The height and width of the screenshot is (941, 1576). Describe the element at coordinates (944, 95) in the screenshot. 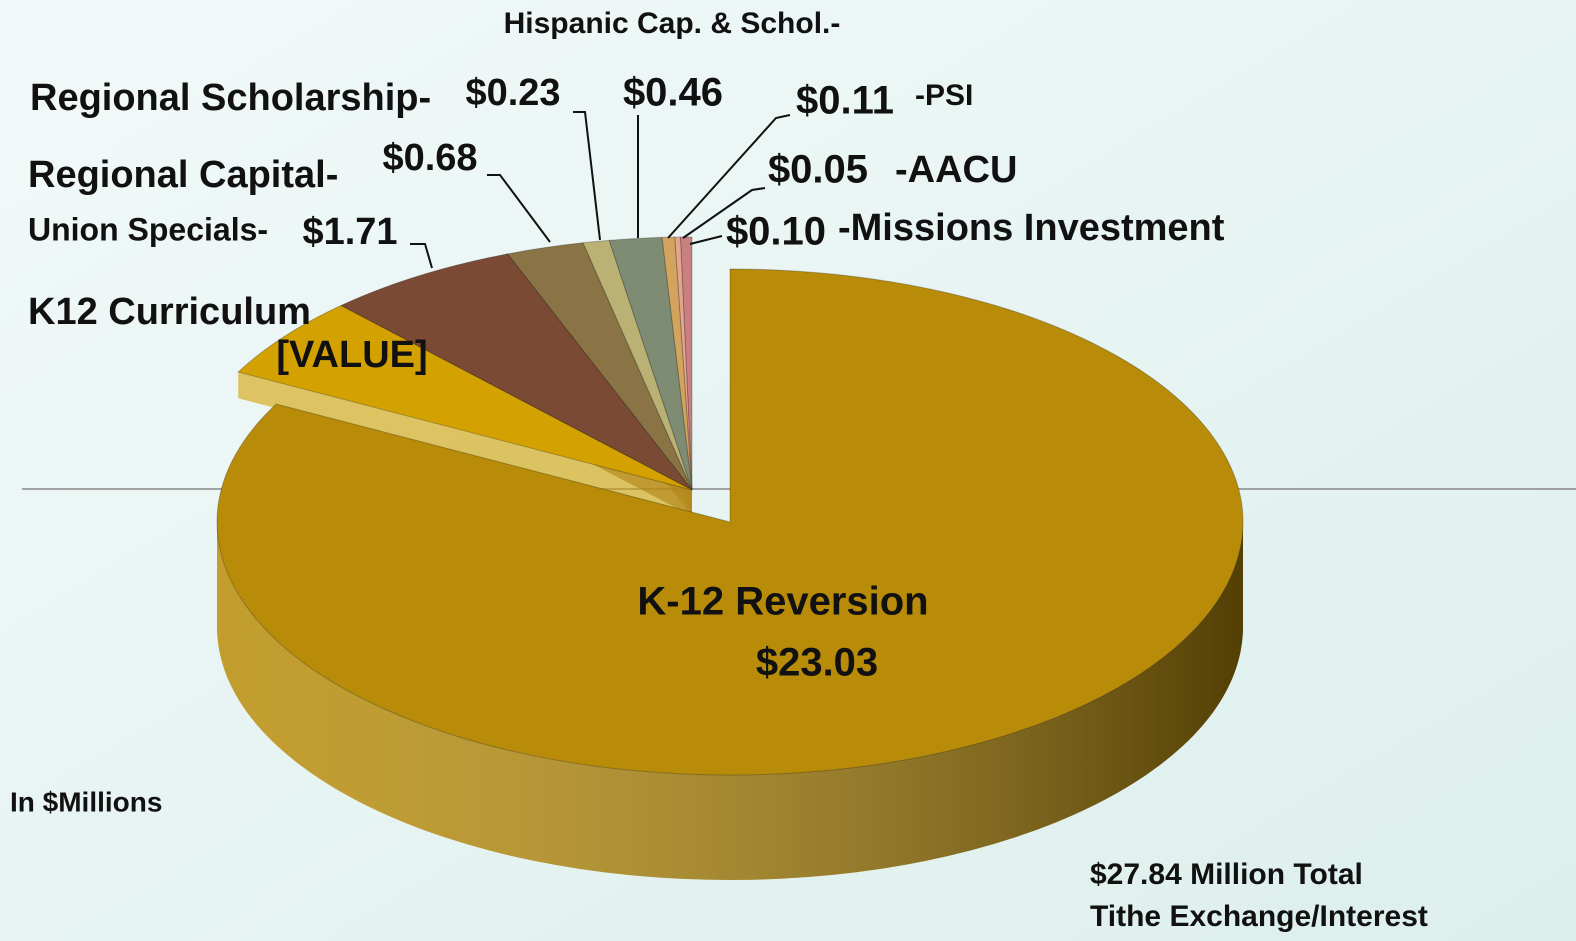

I see `category-label: -PSI` at that location.